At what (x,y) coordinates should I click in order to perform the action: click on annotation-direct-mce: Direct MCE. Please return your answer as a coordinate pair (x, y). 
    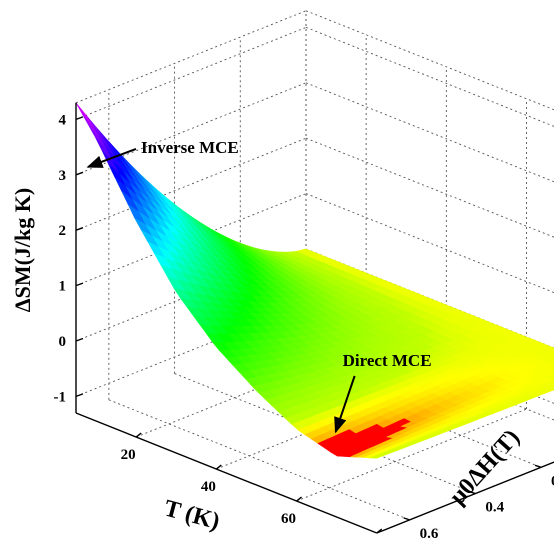
    Looking at the image, I should click on (387, 360).